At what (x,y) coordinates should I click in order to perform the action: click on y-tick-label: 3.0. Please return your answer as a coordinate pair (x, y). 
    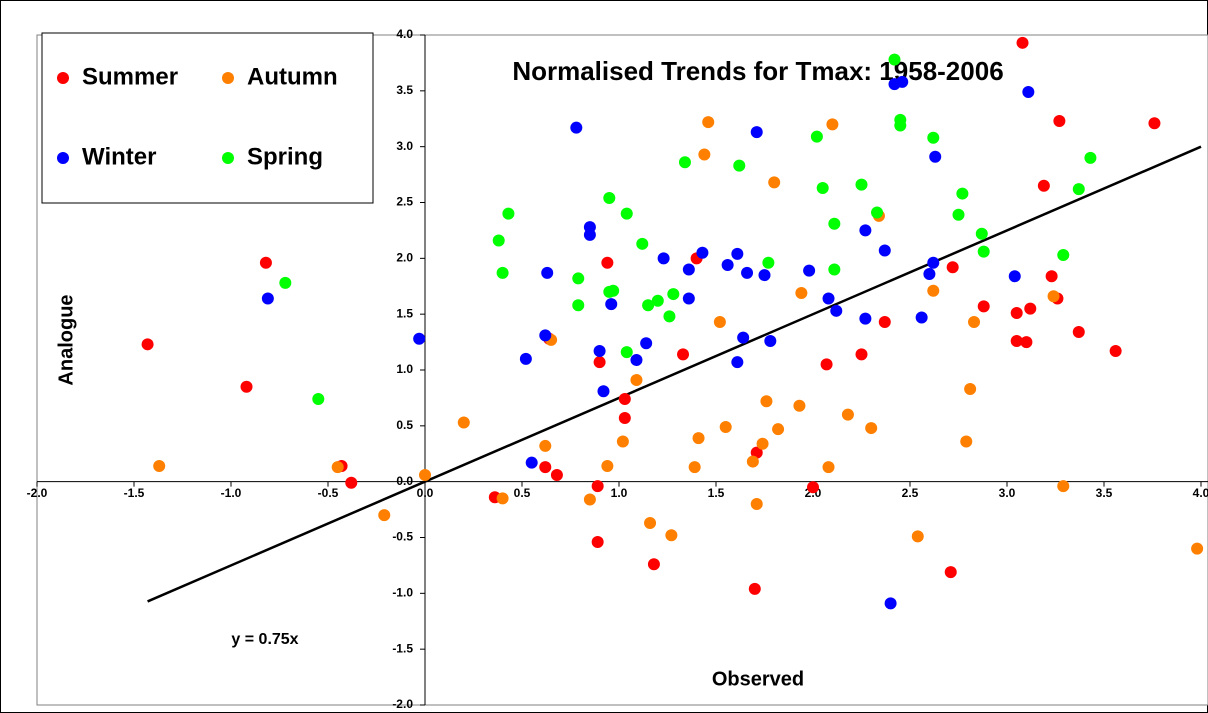
    Looking at the image, I should click on (404, 146).